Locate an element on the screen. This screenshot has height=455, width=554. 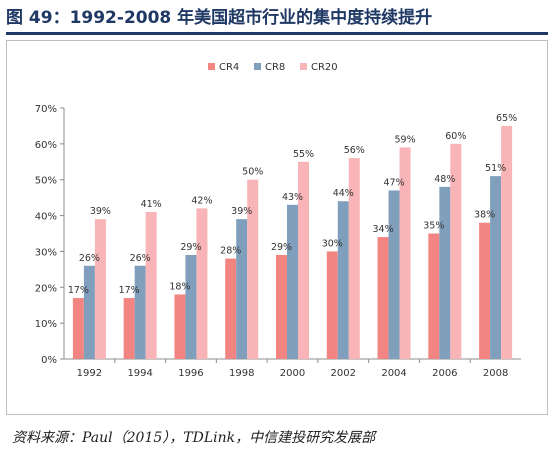
y-tick-label: 50% is located at coordinates (46, 181).